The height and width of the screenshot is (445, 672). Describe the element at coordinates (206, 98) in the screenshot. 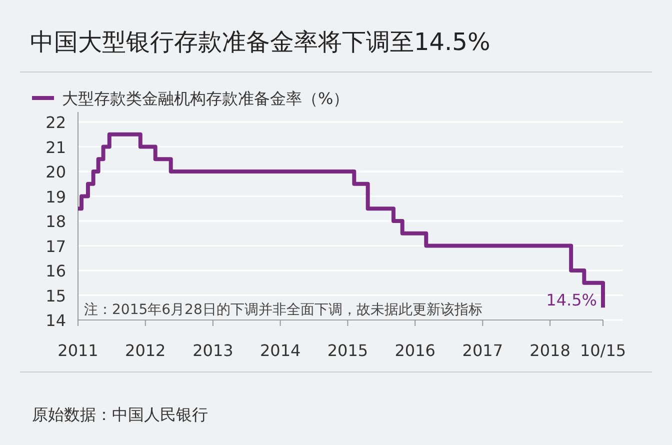

I see `legend-label: 大型存款类金融机构存款准备金率（%）` at that location.